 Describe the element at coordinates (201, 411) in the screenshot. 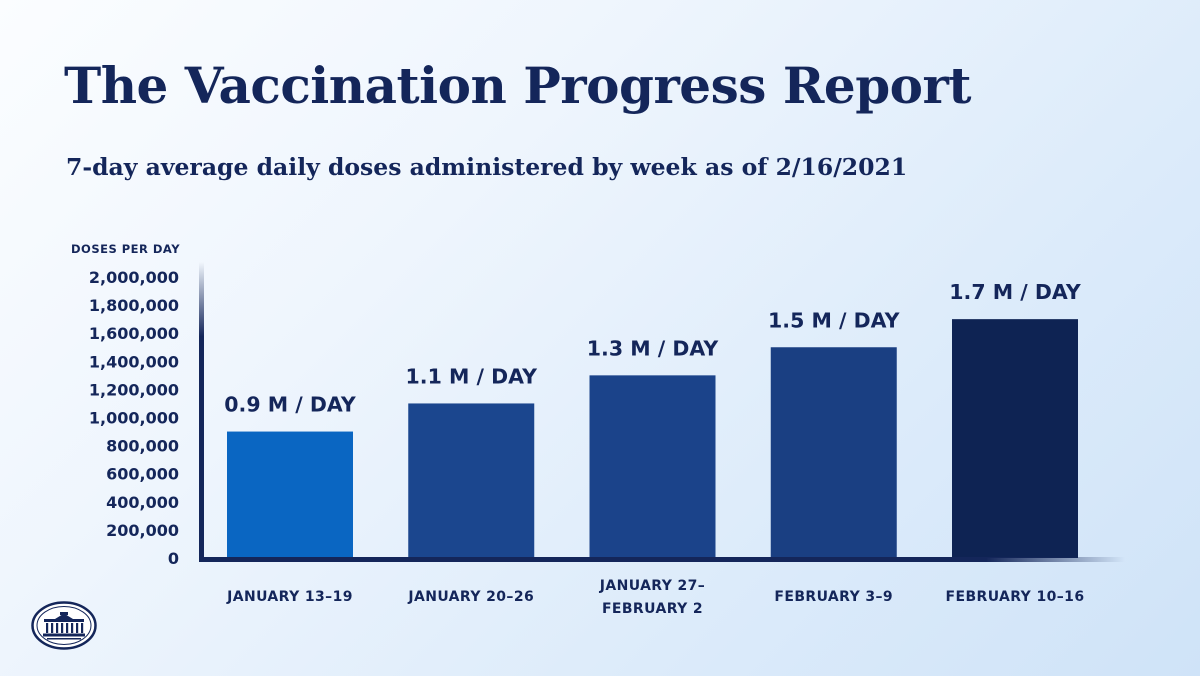

I see `y-axis-line` at that location.